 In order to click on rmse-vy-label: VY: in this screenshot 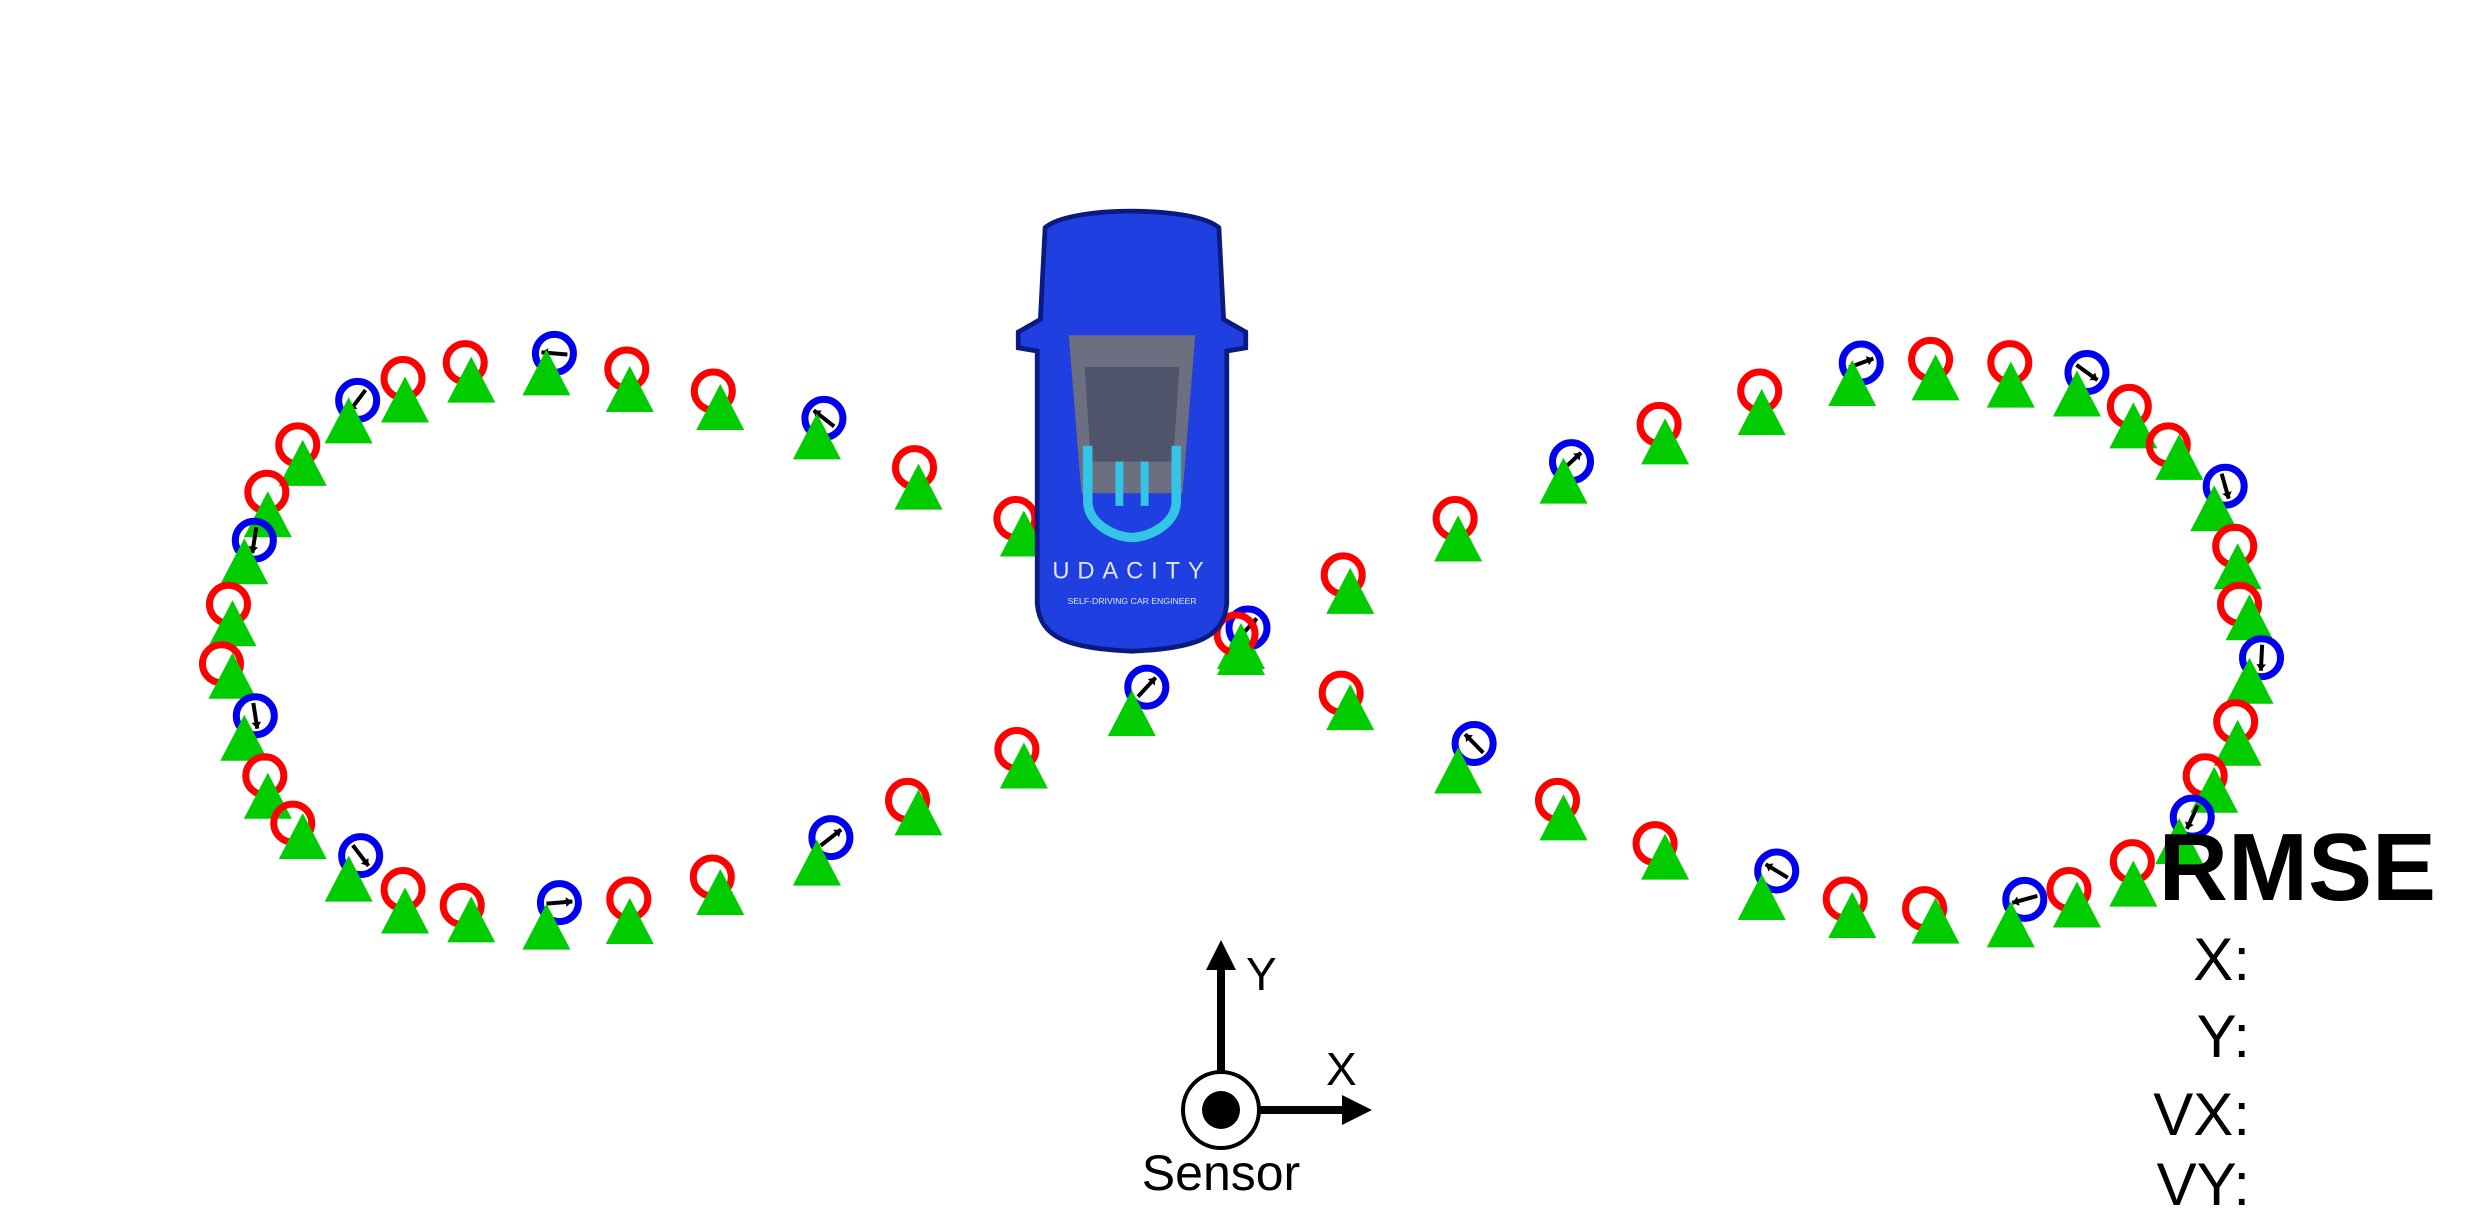, I will do `click(2203, 1184)`.